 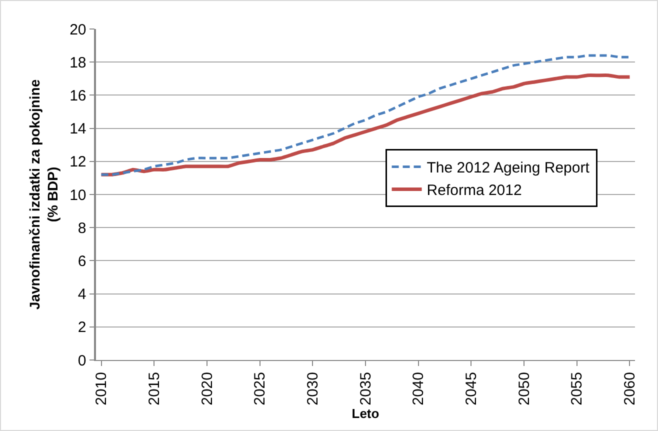 I want to click on legend-label: The 2012 Ageing Report, so click(x=508, y=168).